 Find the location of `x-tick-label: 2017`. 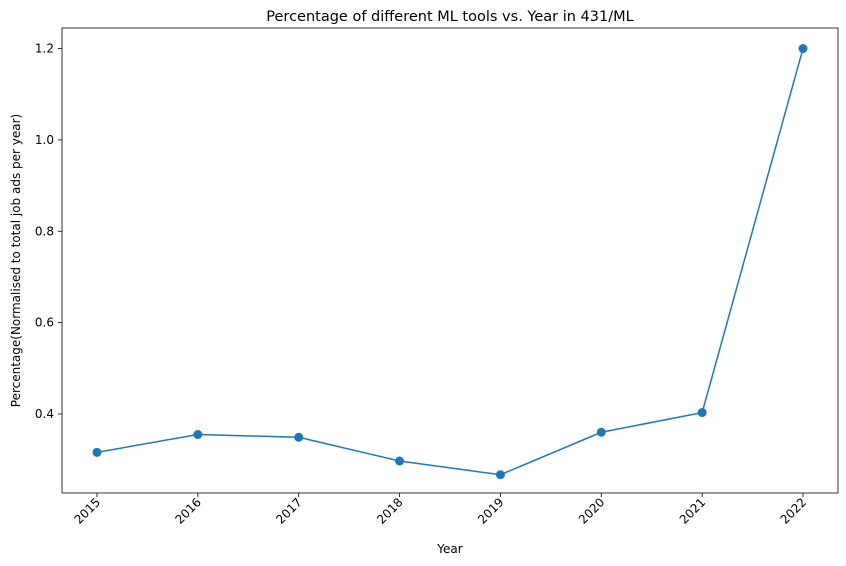

x-tick-label: 2017 is located at coordinates (288, 510).